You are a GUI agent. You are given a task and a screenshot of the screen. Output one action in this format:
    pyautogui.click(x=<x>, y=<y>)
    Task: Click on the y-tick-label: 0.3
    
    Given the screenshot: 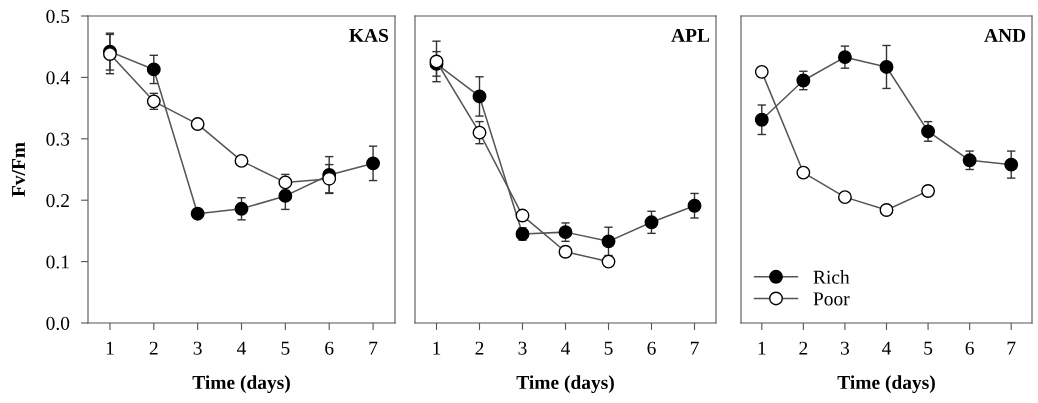 What is the action you would take?
    pyautogui.click(x=58, y=139)
    